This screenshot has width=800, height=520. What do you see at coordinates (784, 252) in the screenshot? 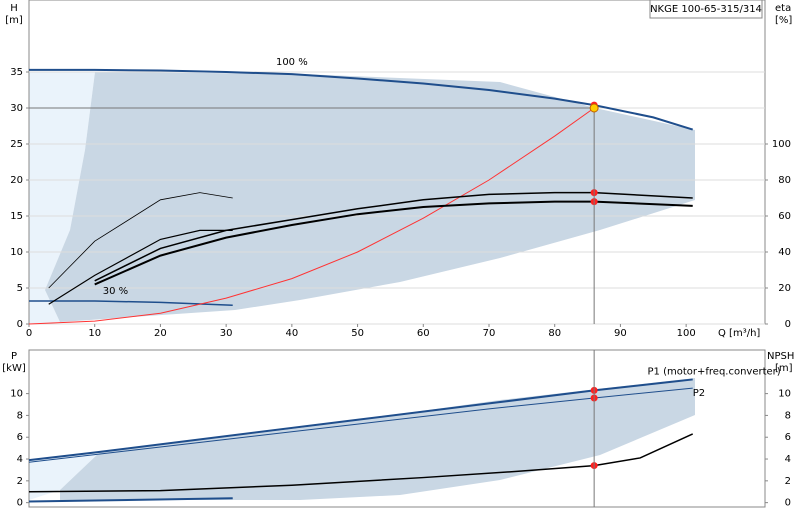
I see `y2-tick-label: 40` at bounding box center [784, 252].